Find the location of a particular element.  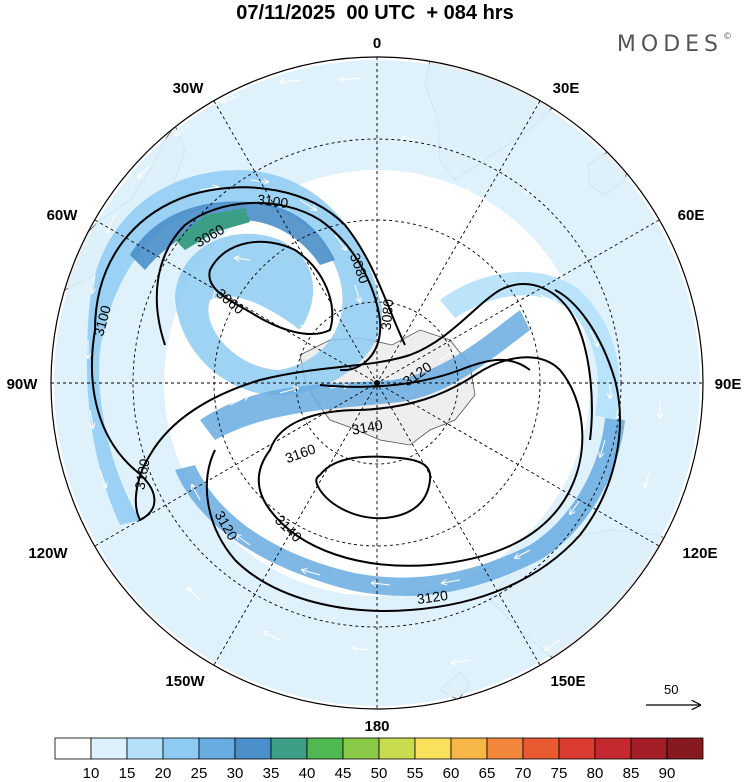

south-pole-marker is located at coordinates (377, 383).